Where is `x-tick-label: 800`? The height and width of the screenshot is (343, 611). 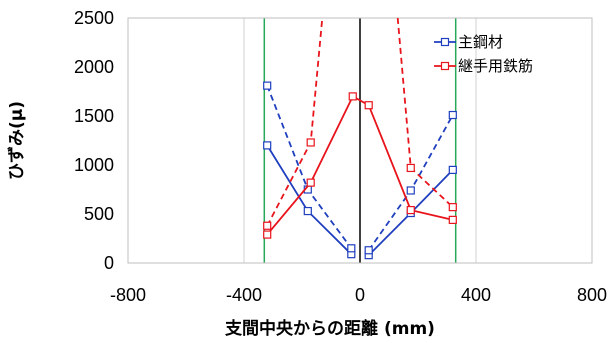 x-tick-label: 800 is located at coordinates (592, 295).